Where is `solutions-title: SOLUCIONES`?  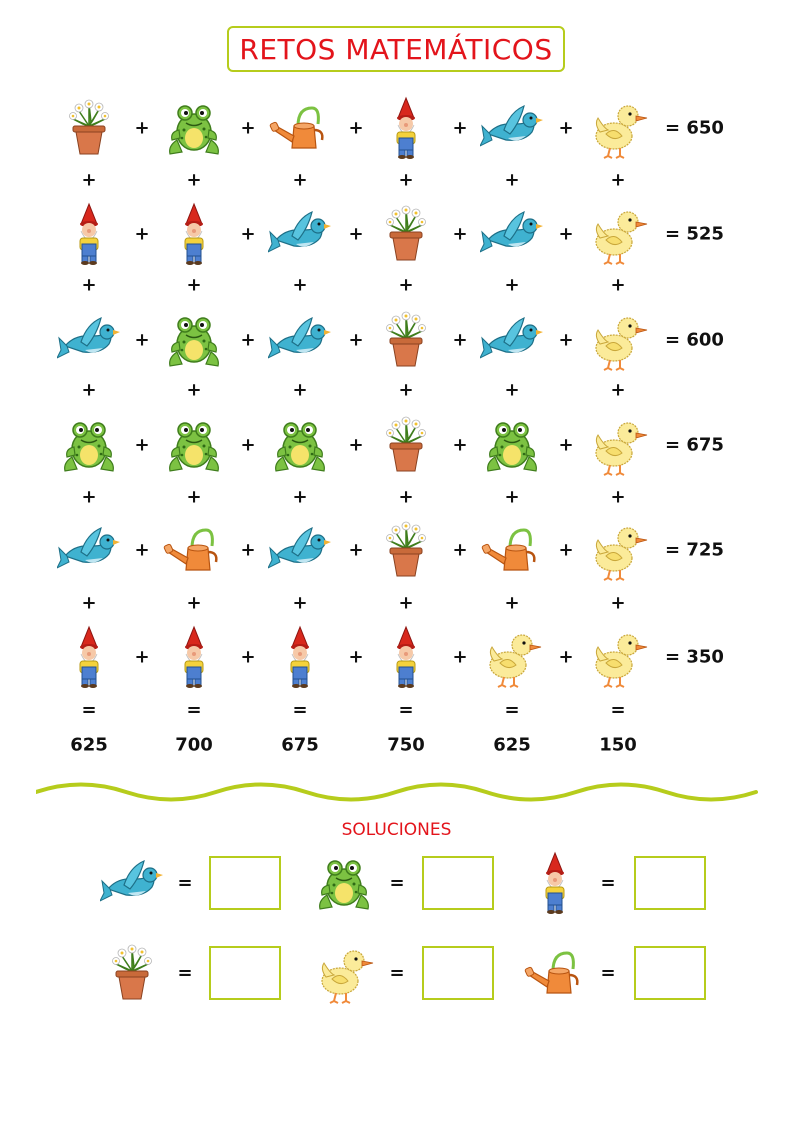
solutions-title: SOLUCIONES is located at coordinates (396, 830).